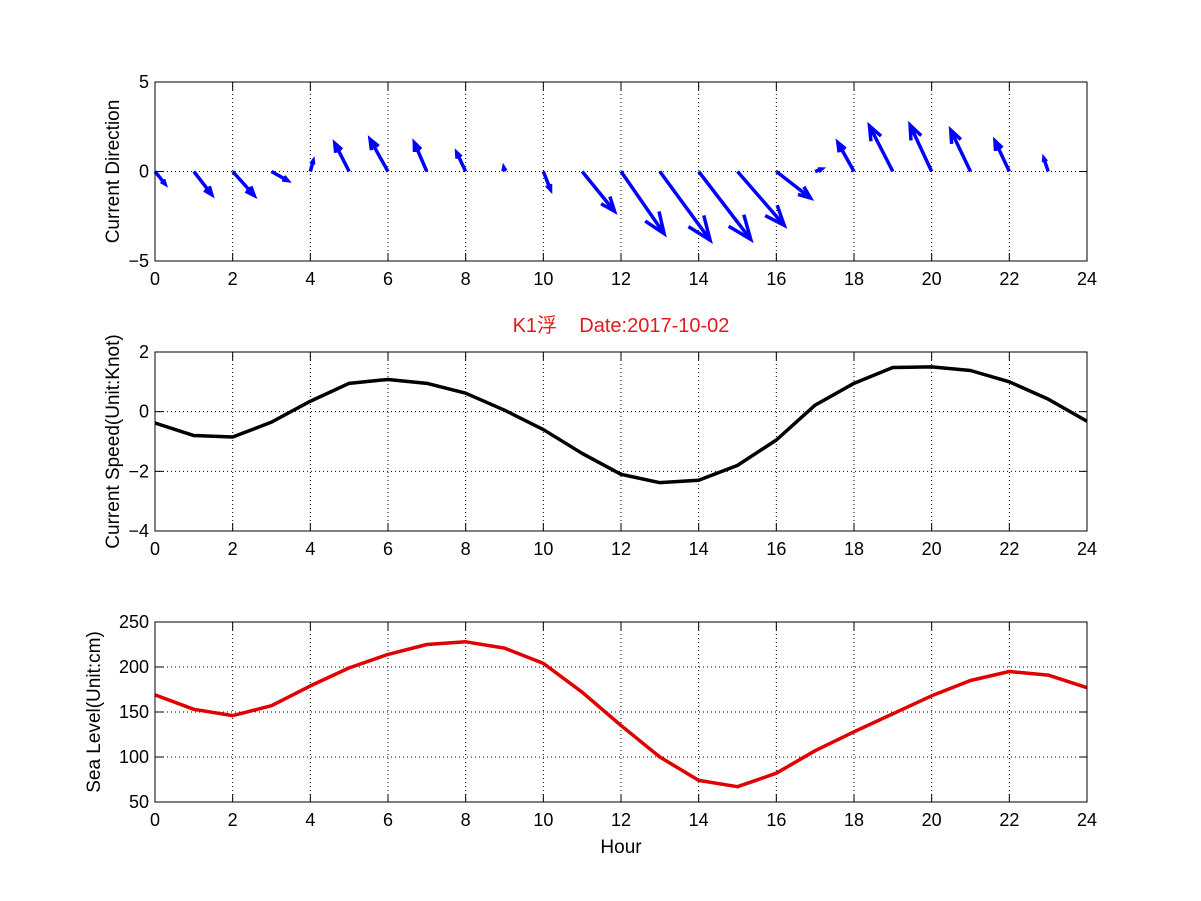 The width and height of the screenshot is (1201, 901). What do you see at coordinates (113, 441) in the screenshot?
I see `speed-y-axis-label: Current Speed(Unit:Knot)` at bounding box center [113, 441].